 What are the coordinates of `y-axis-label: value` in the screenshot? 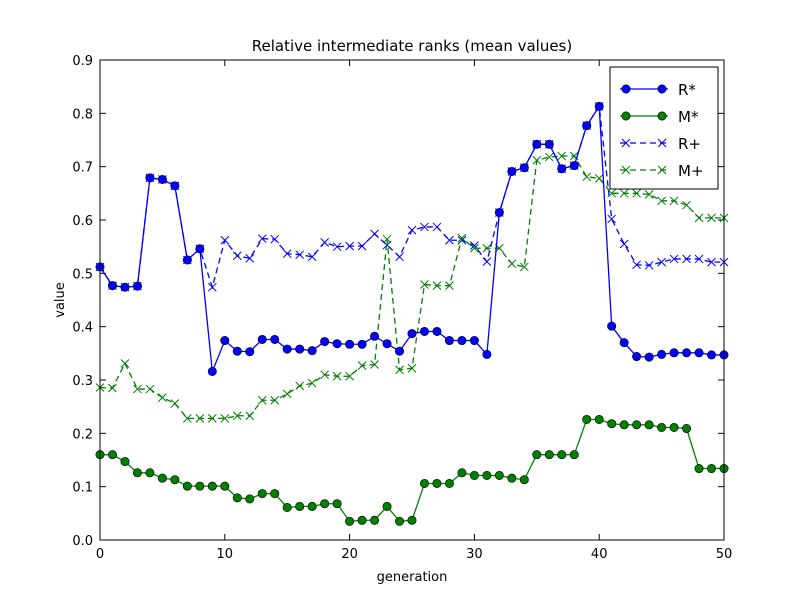 It's located at (60, 300).